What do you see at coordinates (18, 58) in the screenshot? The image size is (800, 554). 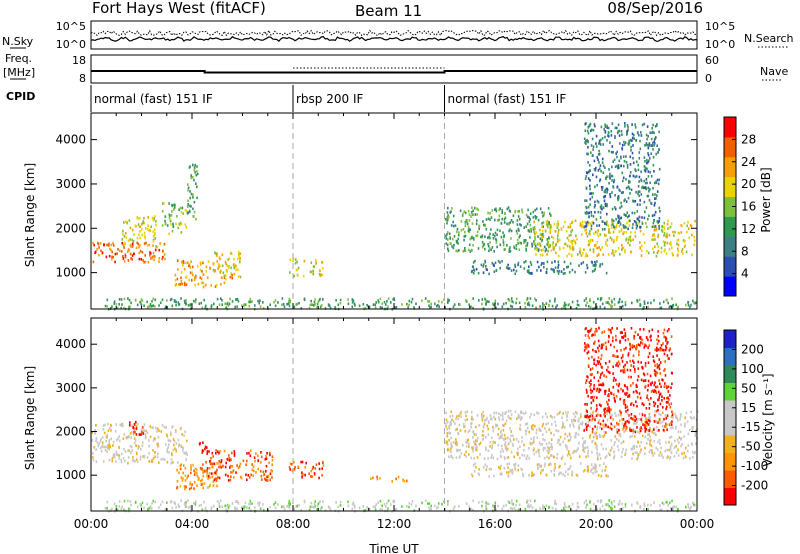 I see `freq-label-line1: Freq.` at bounding box center [18, 58].